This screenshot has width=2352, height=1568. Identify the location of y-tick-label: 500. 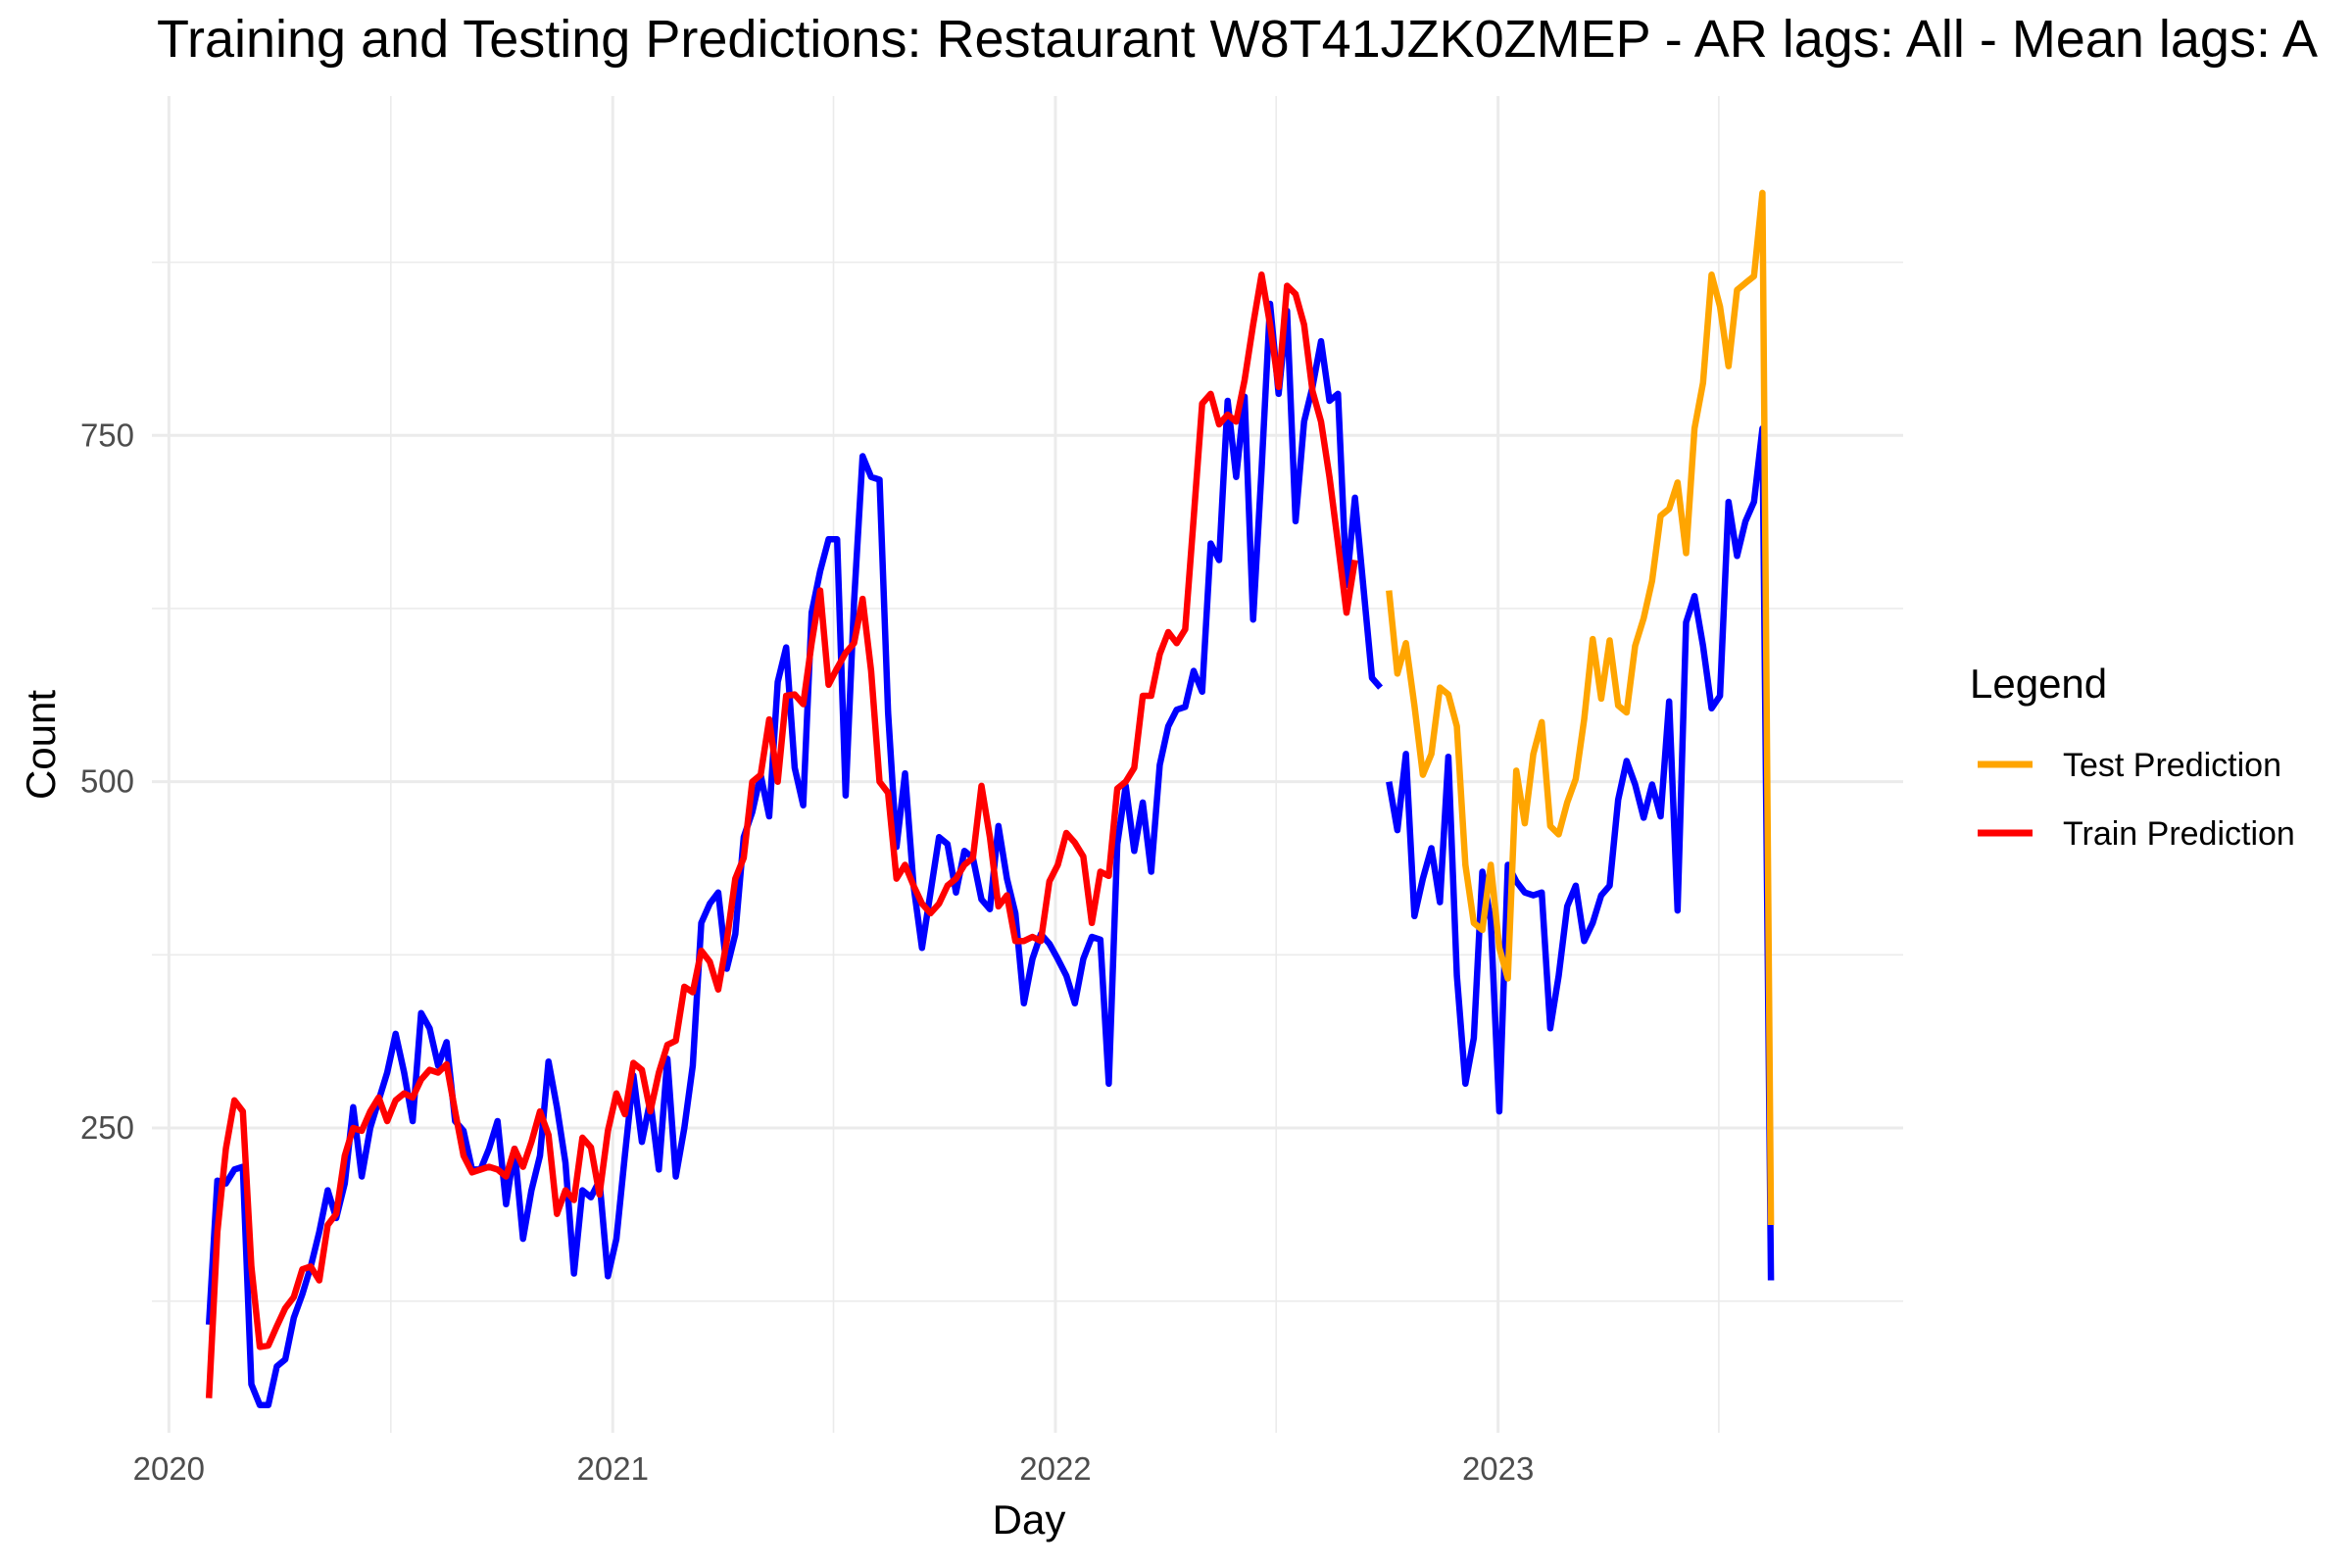
(107, 781).